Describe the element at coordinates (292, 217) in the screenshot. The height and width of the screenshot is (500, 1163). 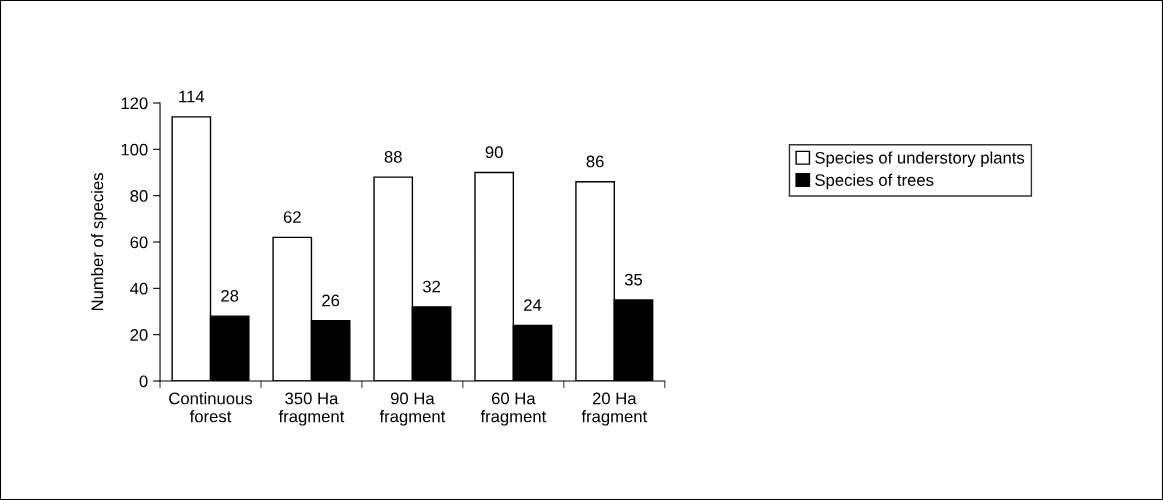
I see `data-label: 62` at that location.